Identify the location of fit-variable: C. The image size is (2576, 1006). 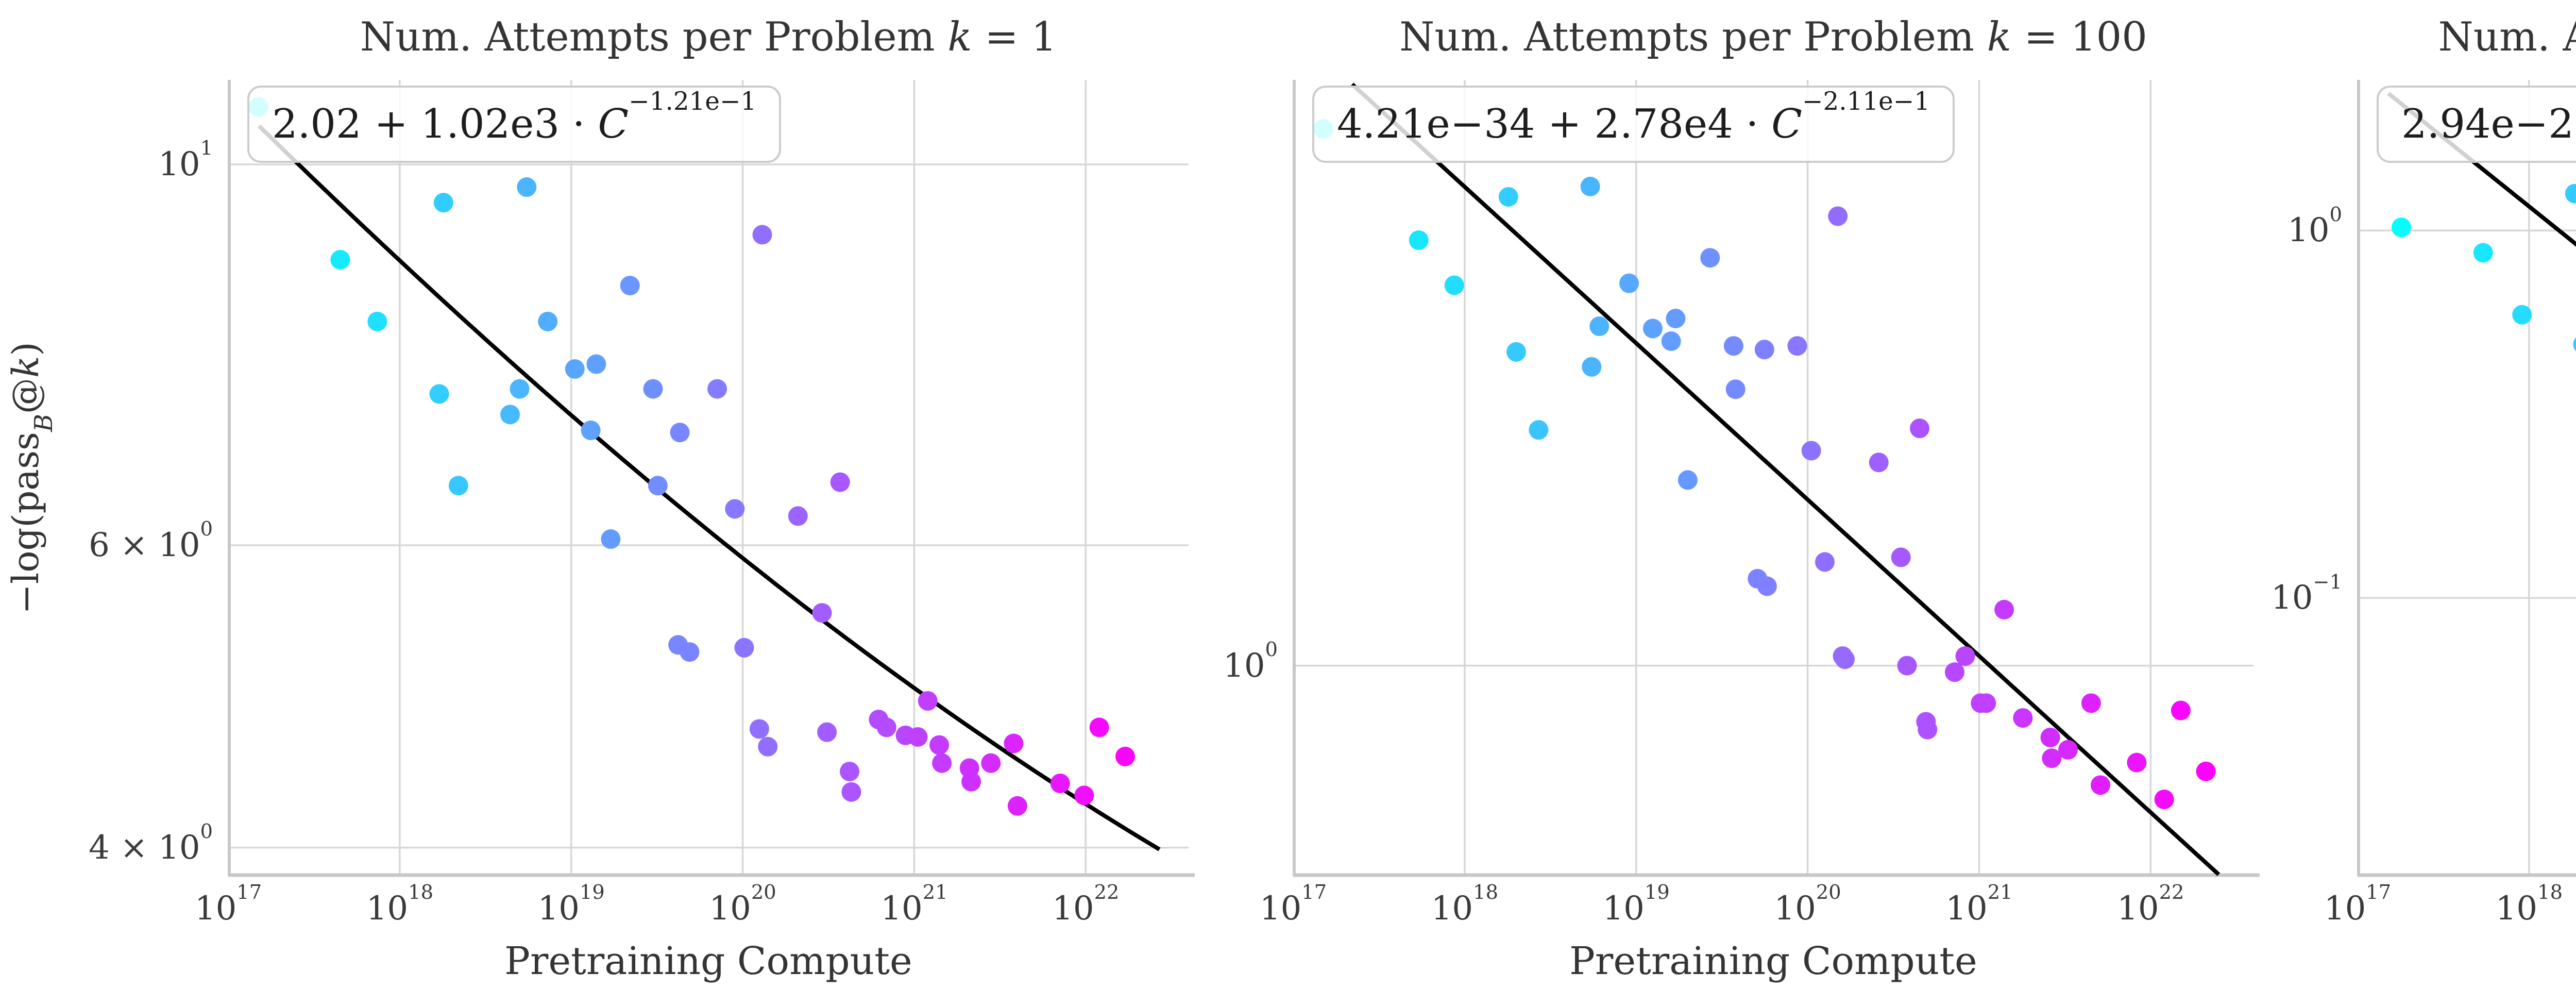
(1786, 124).